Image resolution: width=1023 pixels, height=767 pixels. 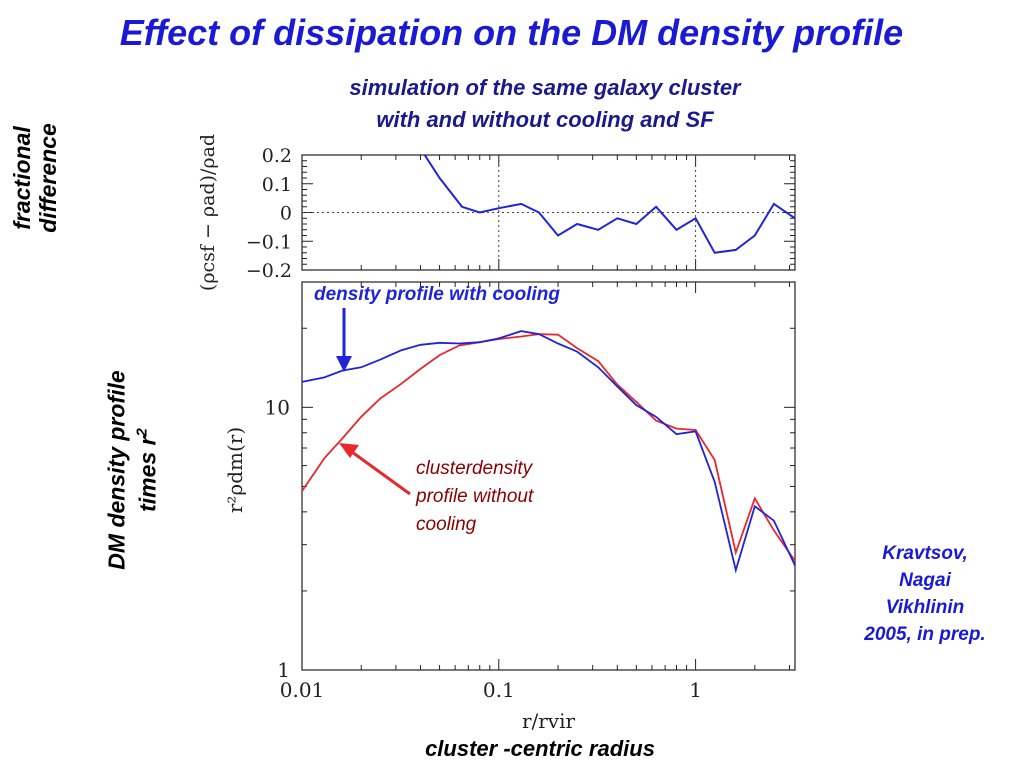 What do you see at coordinates (540, 748) in the screenshot?
I see `bottom-axis-caption: cluster -centric radius` at bounding box center [540, 748].